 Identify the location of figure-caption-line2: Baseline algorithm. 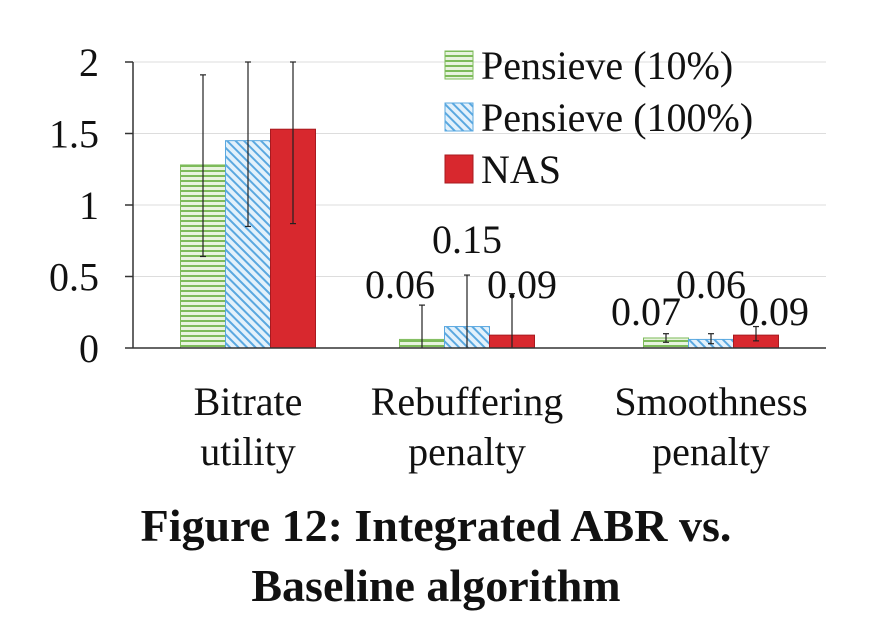
(436, 585).